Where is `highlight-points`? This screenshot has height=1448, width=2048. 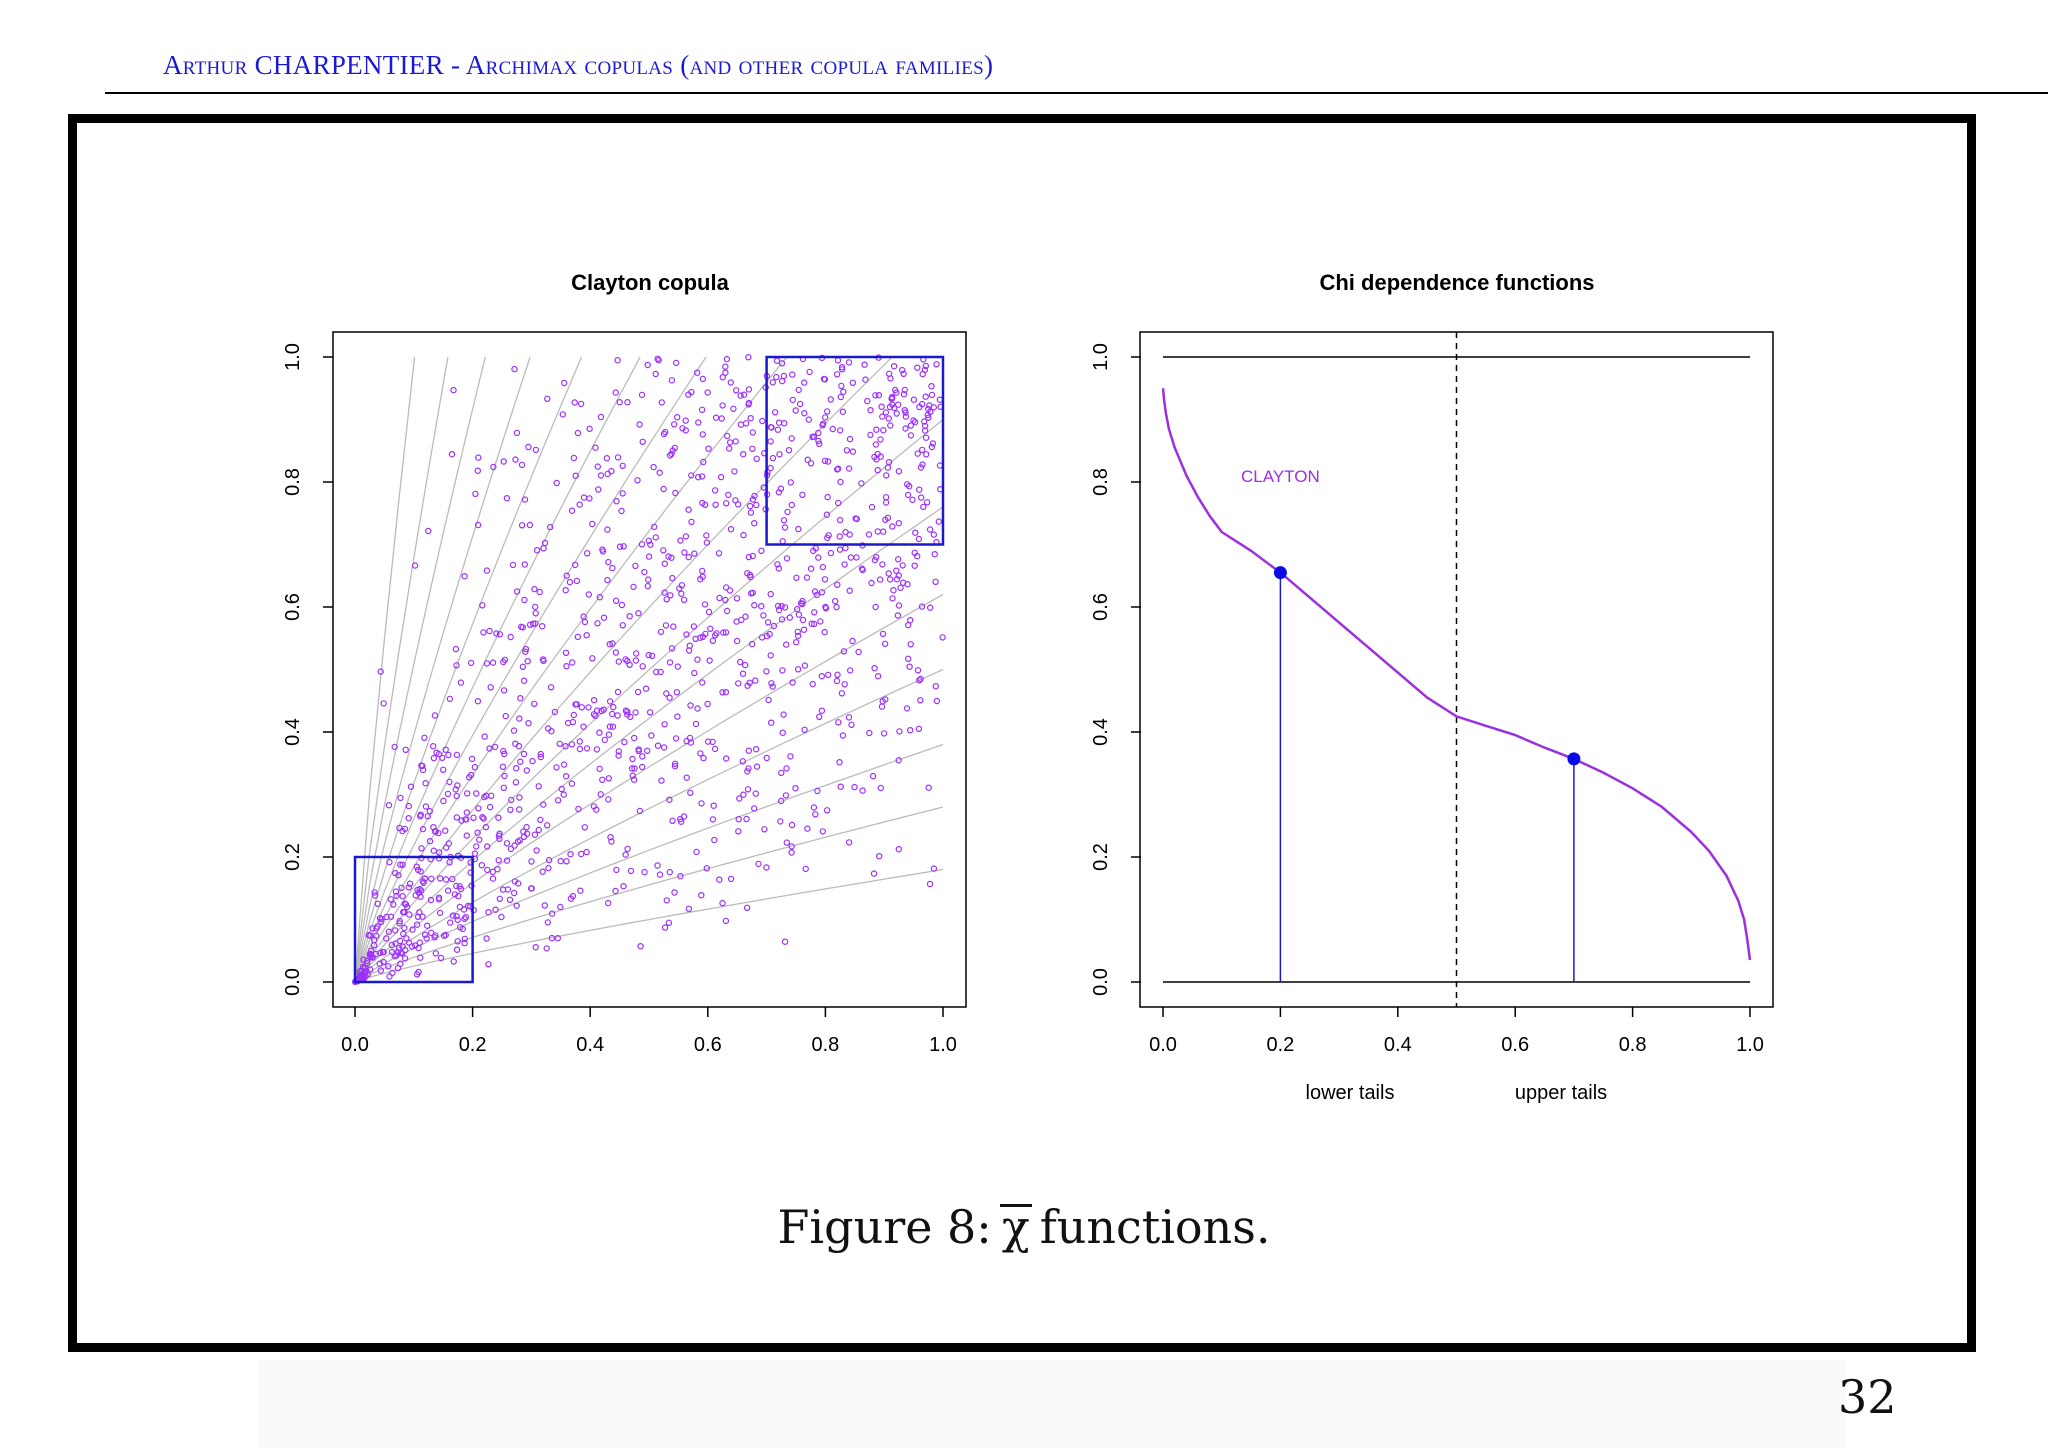
highlight-points is located at coordinates (1427, 774).